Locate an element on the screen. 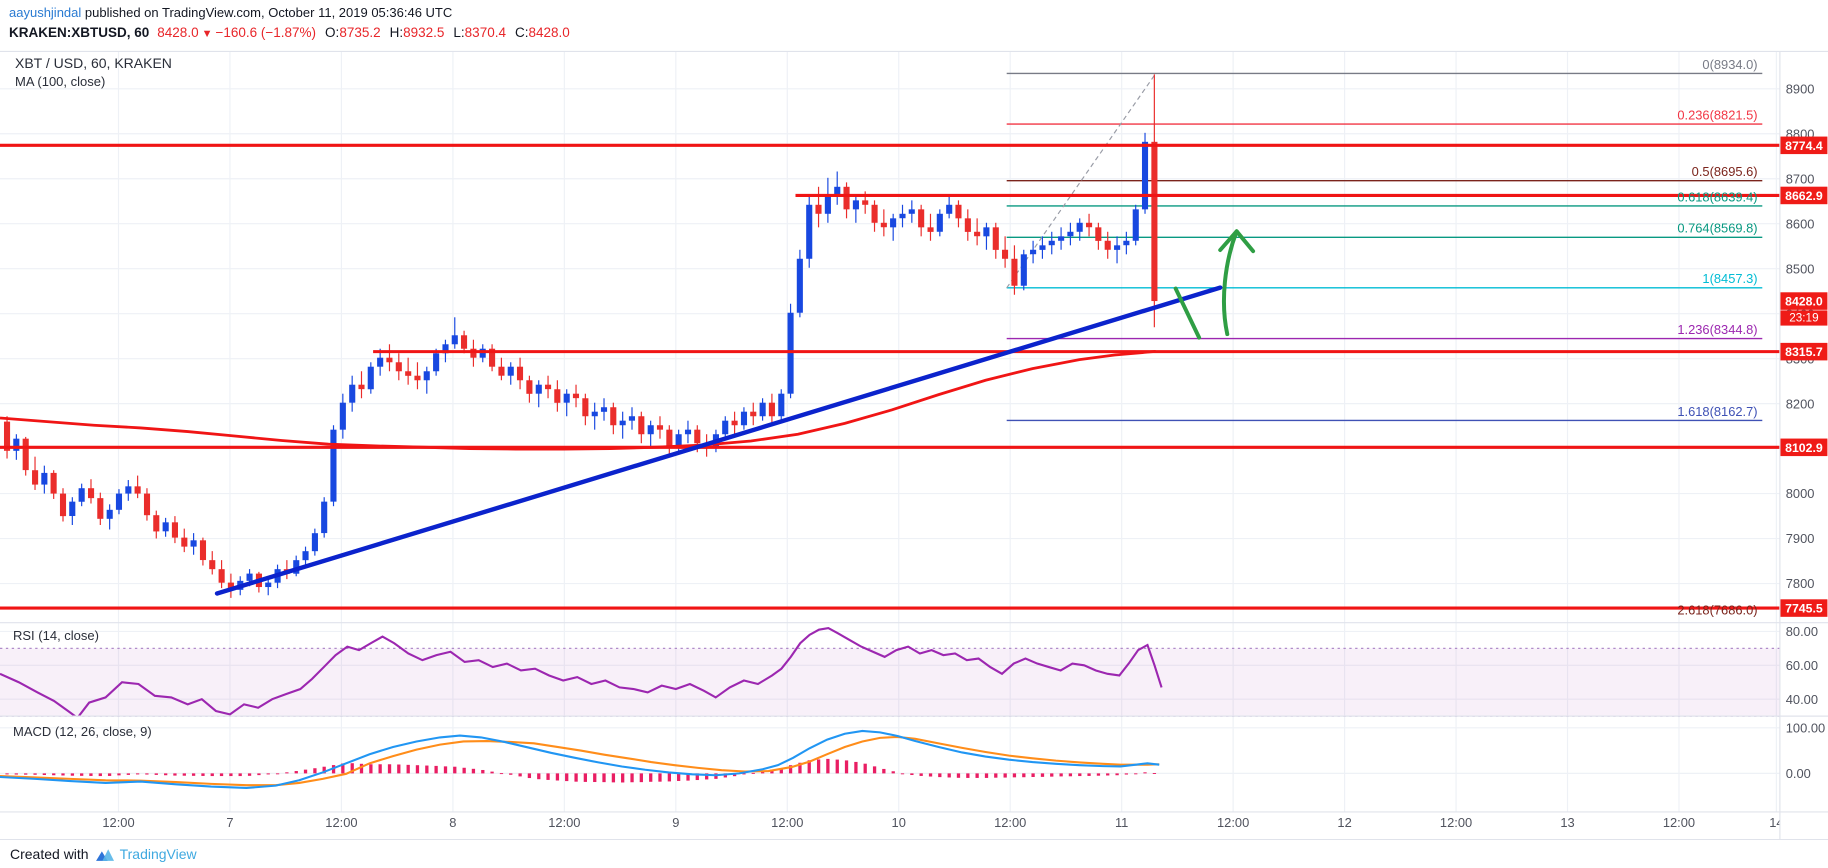 Image resolution: width=1828 pixels, height=868 pixels. price-badge-label: 8428.0 is located at coordinates (1804, 302).